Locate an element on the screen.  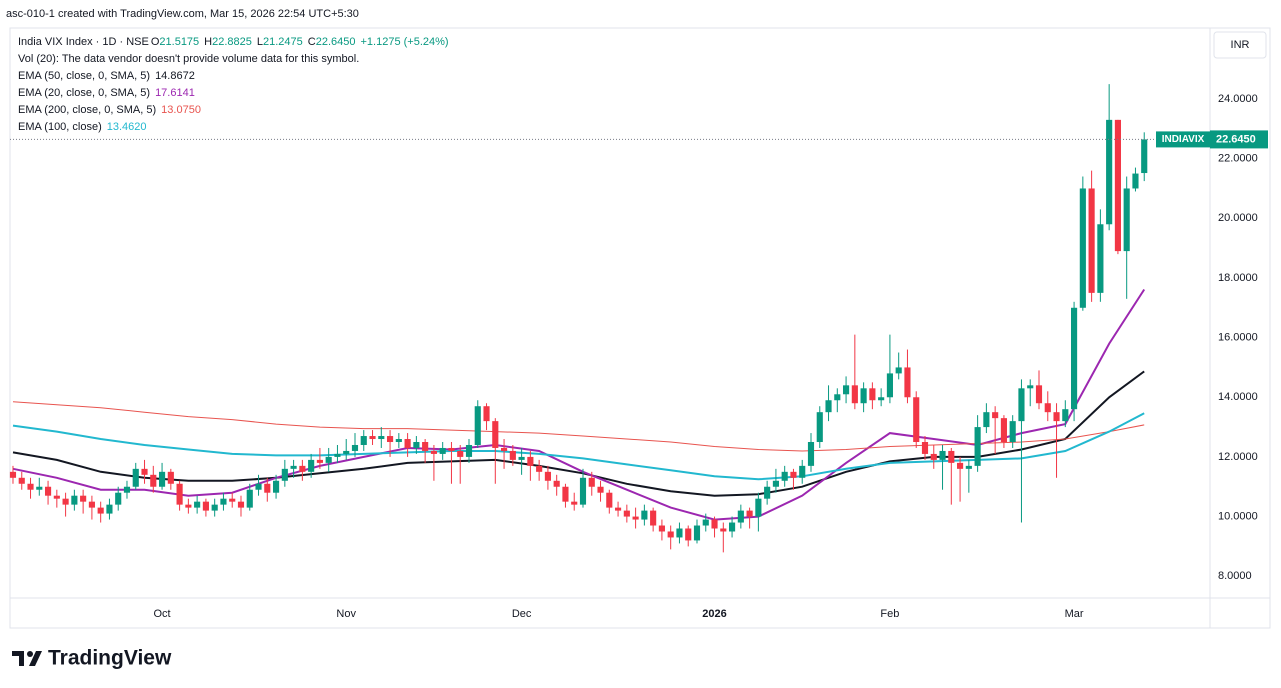
ema-value: 13.4620 is located at coordinates (127, 127).